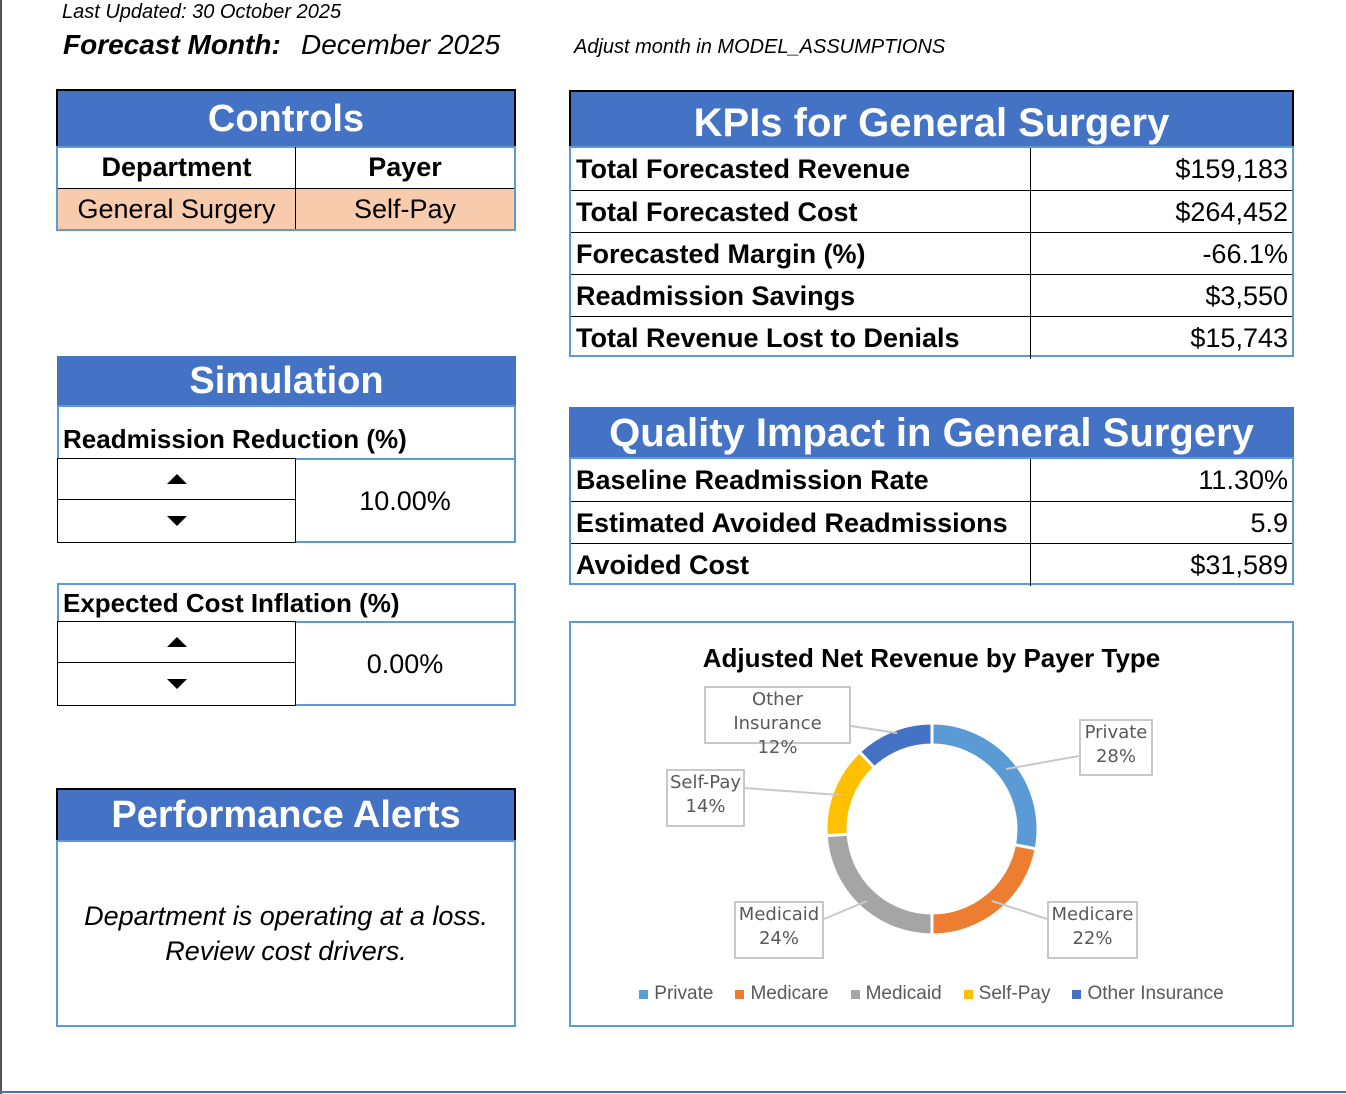  What do you see at coordinates (931, 564) in the screenshot?
I see `table-row: Avoided Cost $31,589` at bounding box center [931, 564].